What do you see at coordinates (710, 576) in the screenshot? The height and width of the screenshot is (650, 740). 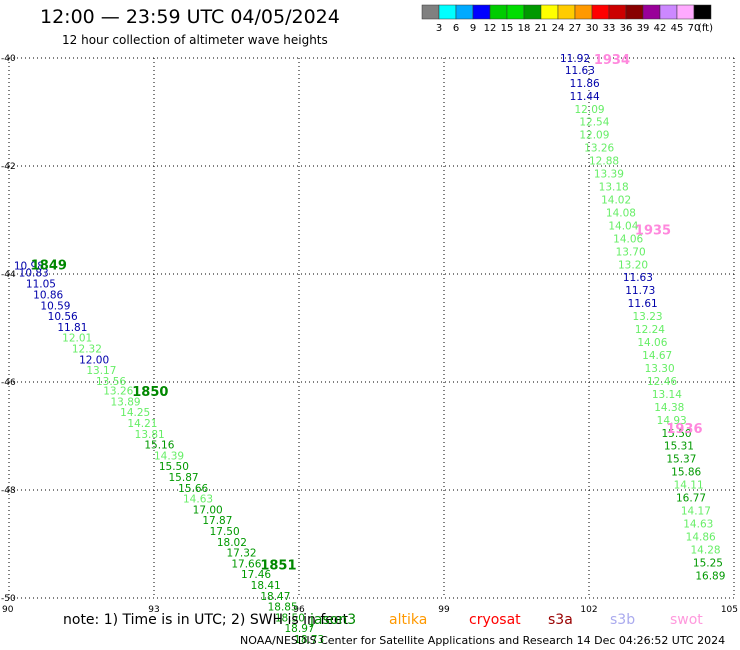 I see `data-point-label: 16.89` at bounding box center [710, 576].